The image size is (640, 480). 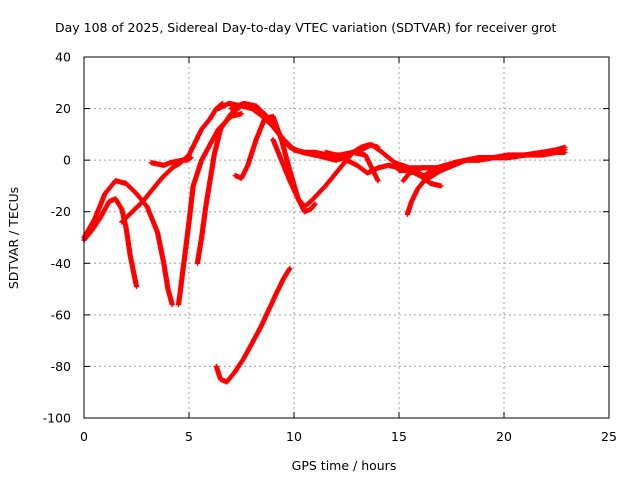 I want to click on x-tick-label: 0, so click(x=84, y=436).